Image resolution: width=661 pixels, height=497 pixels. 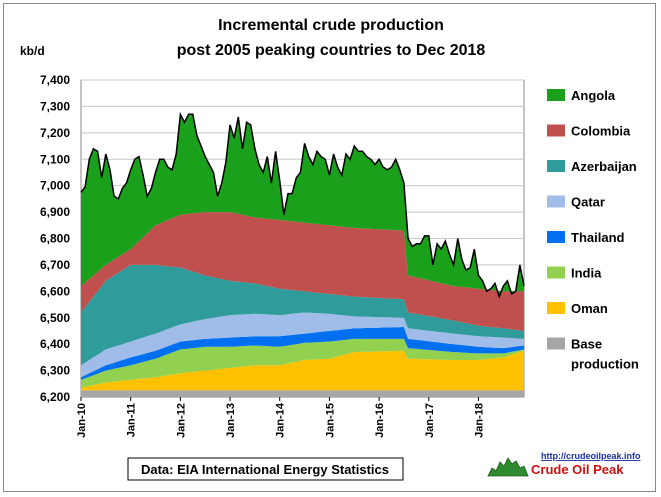 I want to click on legend-swatch-angola, so click(x=556, y=95).